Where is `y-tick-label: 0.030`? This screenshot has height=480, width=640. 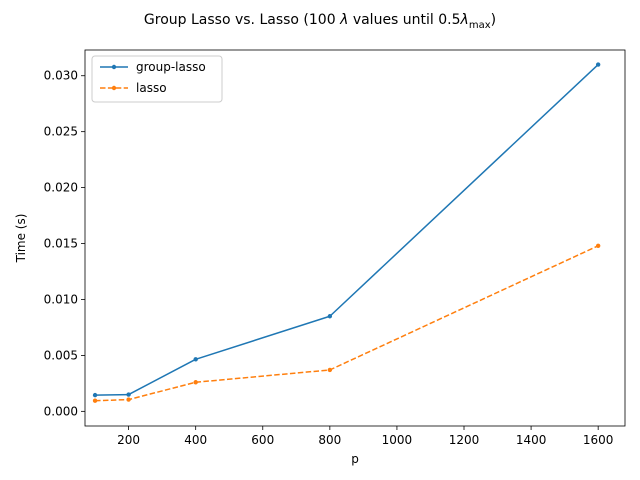 y-tick-label: 0.030 is located at coordinates (61, 76).